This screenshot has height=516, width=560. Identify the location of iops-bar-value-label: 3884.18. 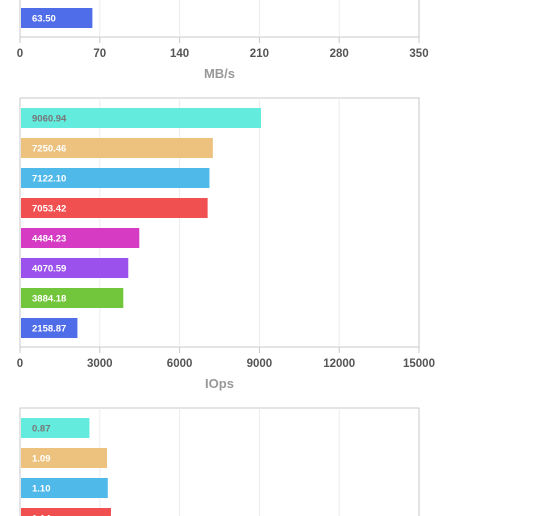
(49, 299).